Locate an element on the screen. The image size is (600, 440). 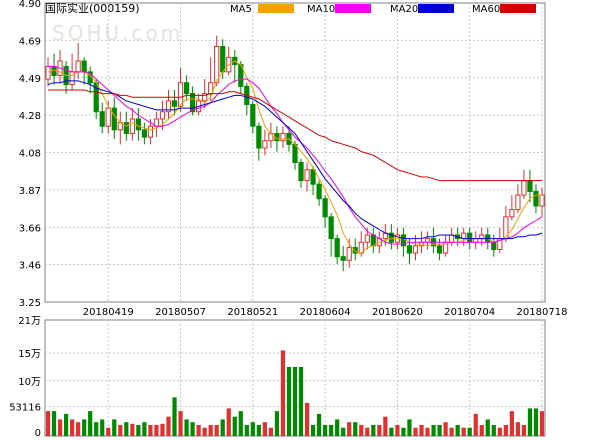
legend-item: MA5 is located at coordinates (262, 9).